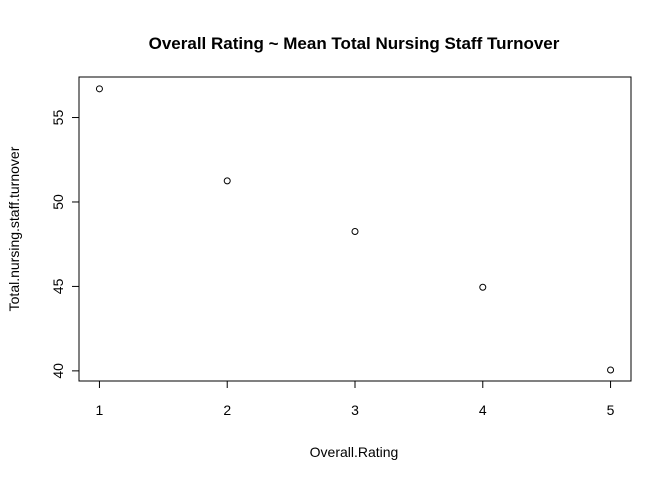 This screenshot has width=672, height=480. What do you see at coordinates (58, 286) in the screenshot?
I see `y-tick-label: 45` at bounding box center [58, 286].